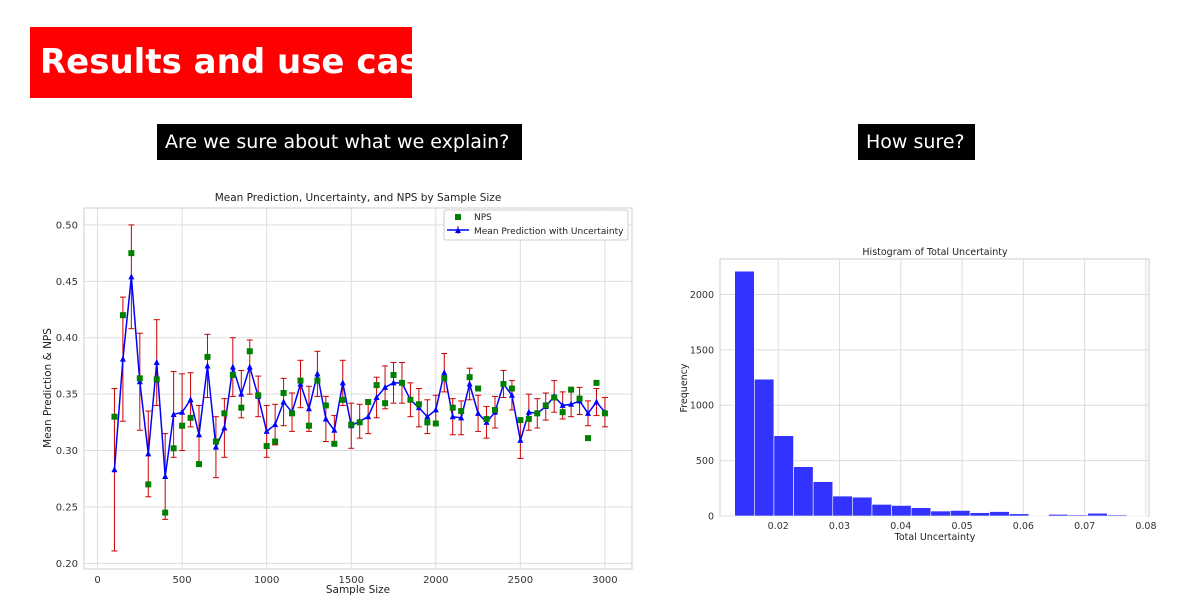  What do you see at coordinates (702, 295) in the screenshot?
I see `chart2-y-tick-label: 2000` at bounding box center [702, 295].